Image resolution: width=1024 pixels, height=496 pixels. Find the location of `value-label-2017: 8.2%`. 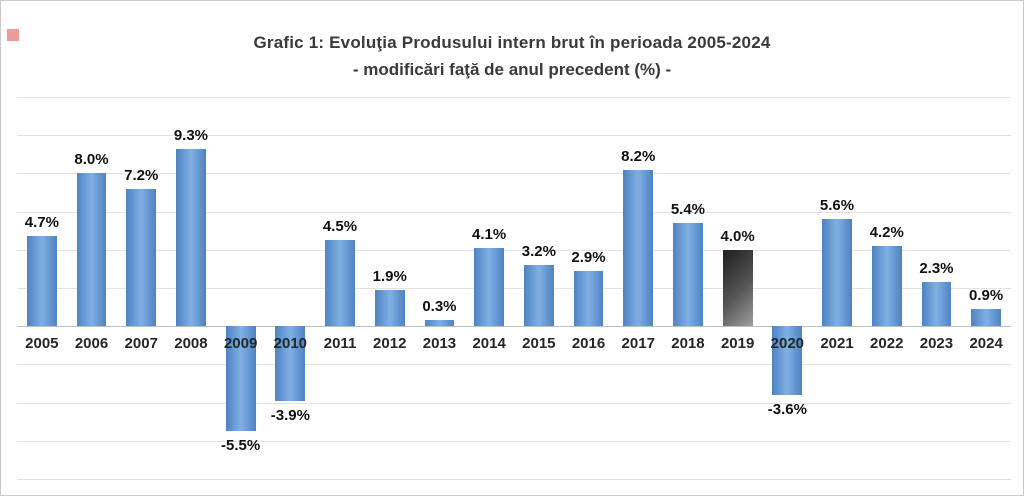

value-label-2017: 8.2% is located at coordinates (638, 156).